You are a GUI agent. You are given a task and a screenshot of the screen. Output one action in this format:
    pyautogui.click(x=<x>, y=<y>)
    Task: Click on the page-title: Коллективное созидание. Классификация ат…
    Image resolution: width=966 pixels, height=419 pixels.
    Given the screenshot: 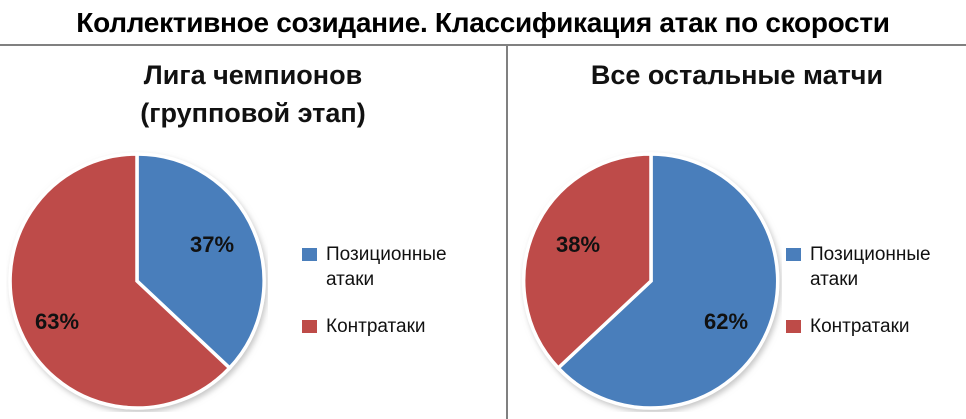 What is the action you would take?
    pyautogui.click(x=483, y=22)
    